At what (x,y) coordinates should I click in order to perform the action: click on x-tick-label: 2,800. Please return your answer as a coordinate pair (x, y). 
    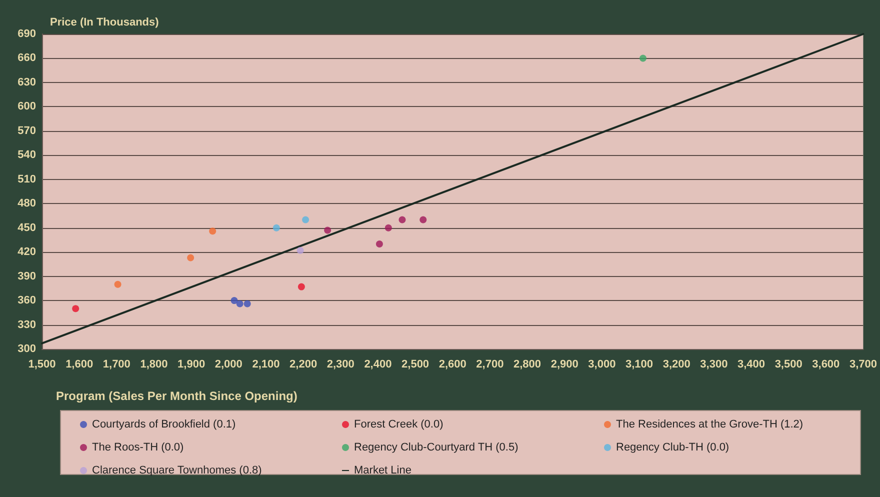
    Looking at the image, I should click on (528, 364).